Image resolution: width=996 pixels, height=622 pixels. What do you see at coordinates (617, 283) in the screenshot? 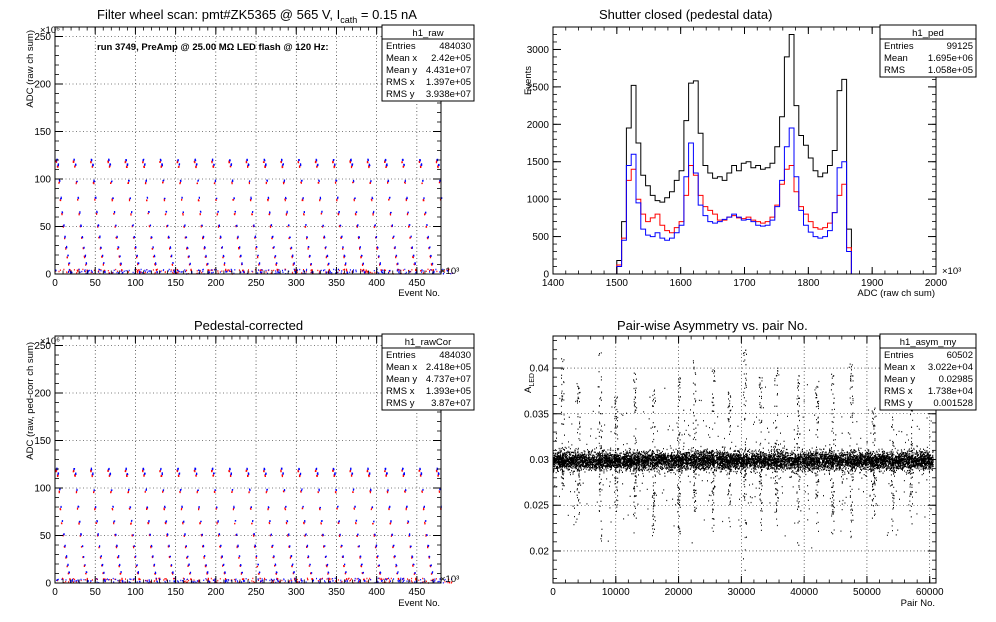
I see `x-tick-label: 1500` at bounding box center [617, 283].